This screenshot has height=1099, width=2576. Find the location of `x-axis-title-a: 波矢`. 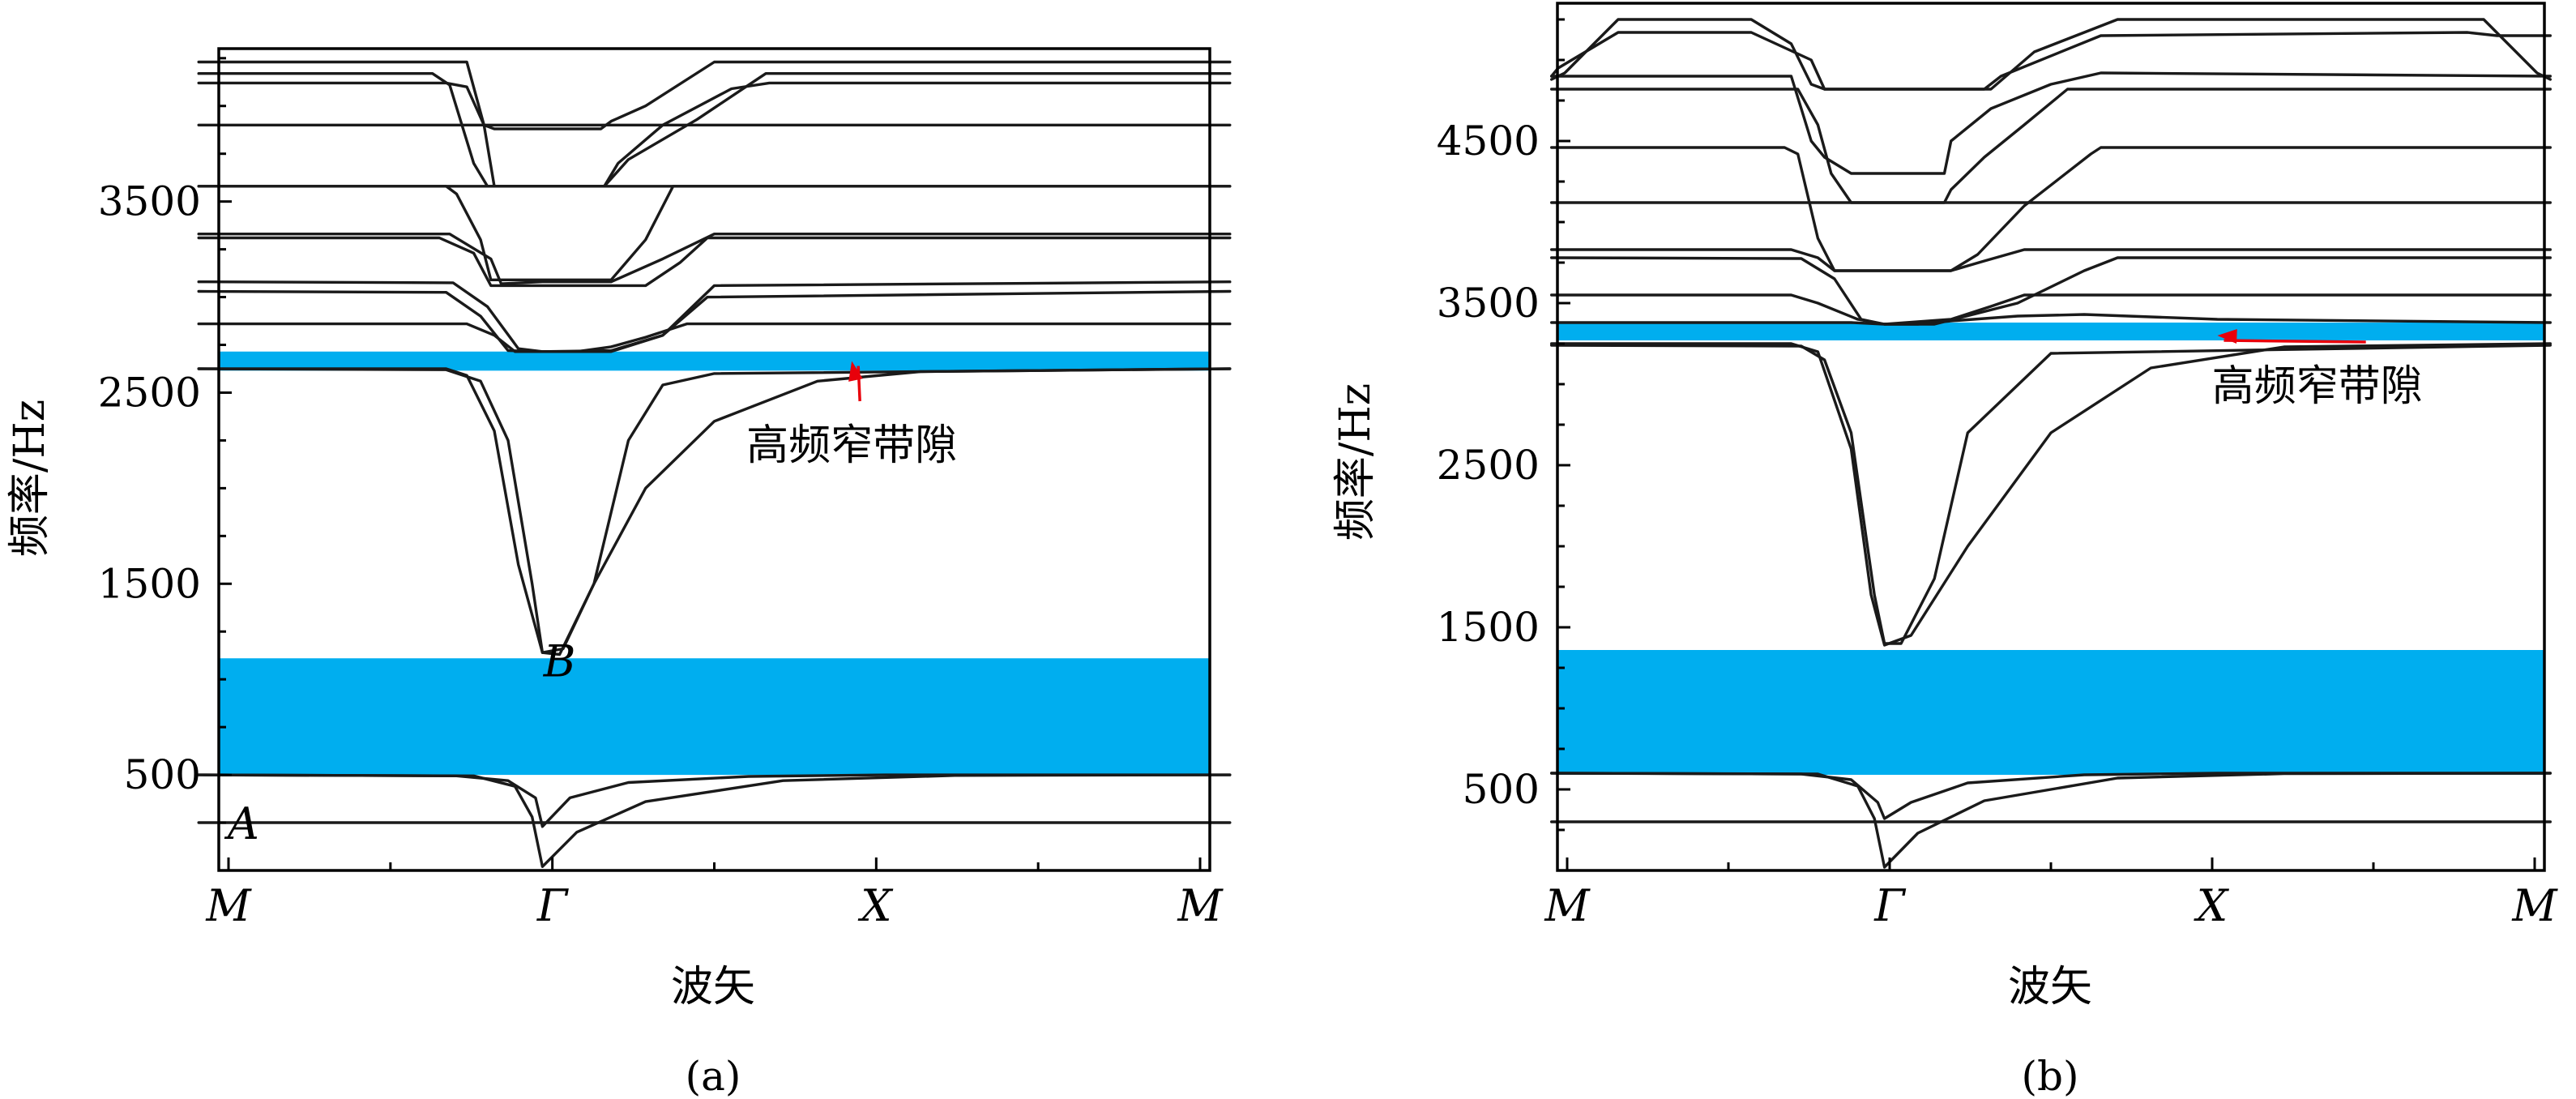

x-axis-title-a: 波矢 is located at coordinates (713, 987).